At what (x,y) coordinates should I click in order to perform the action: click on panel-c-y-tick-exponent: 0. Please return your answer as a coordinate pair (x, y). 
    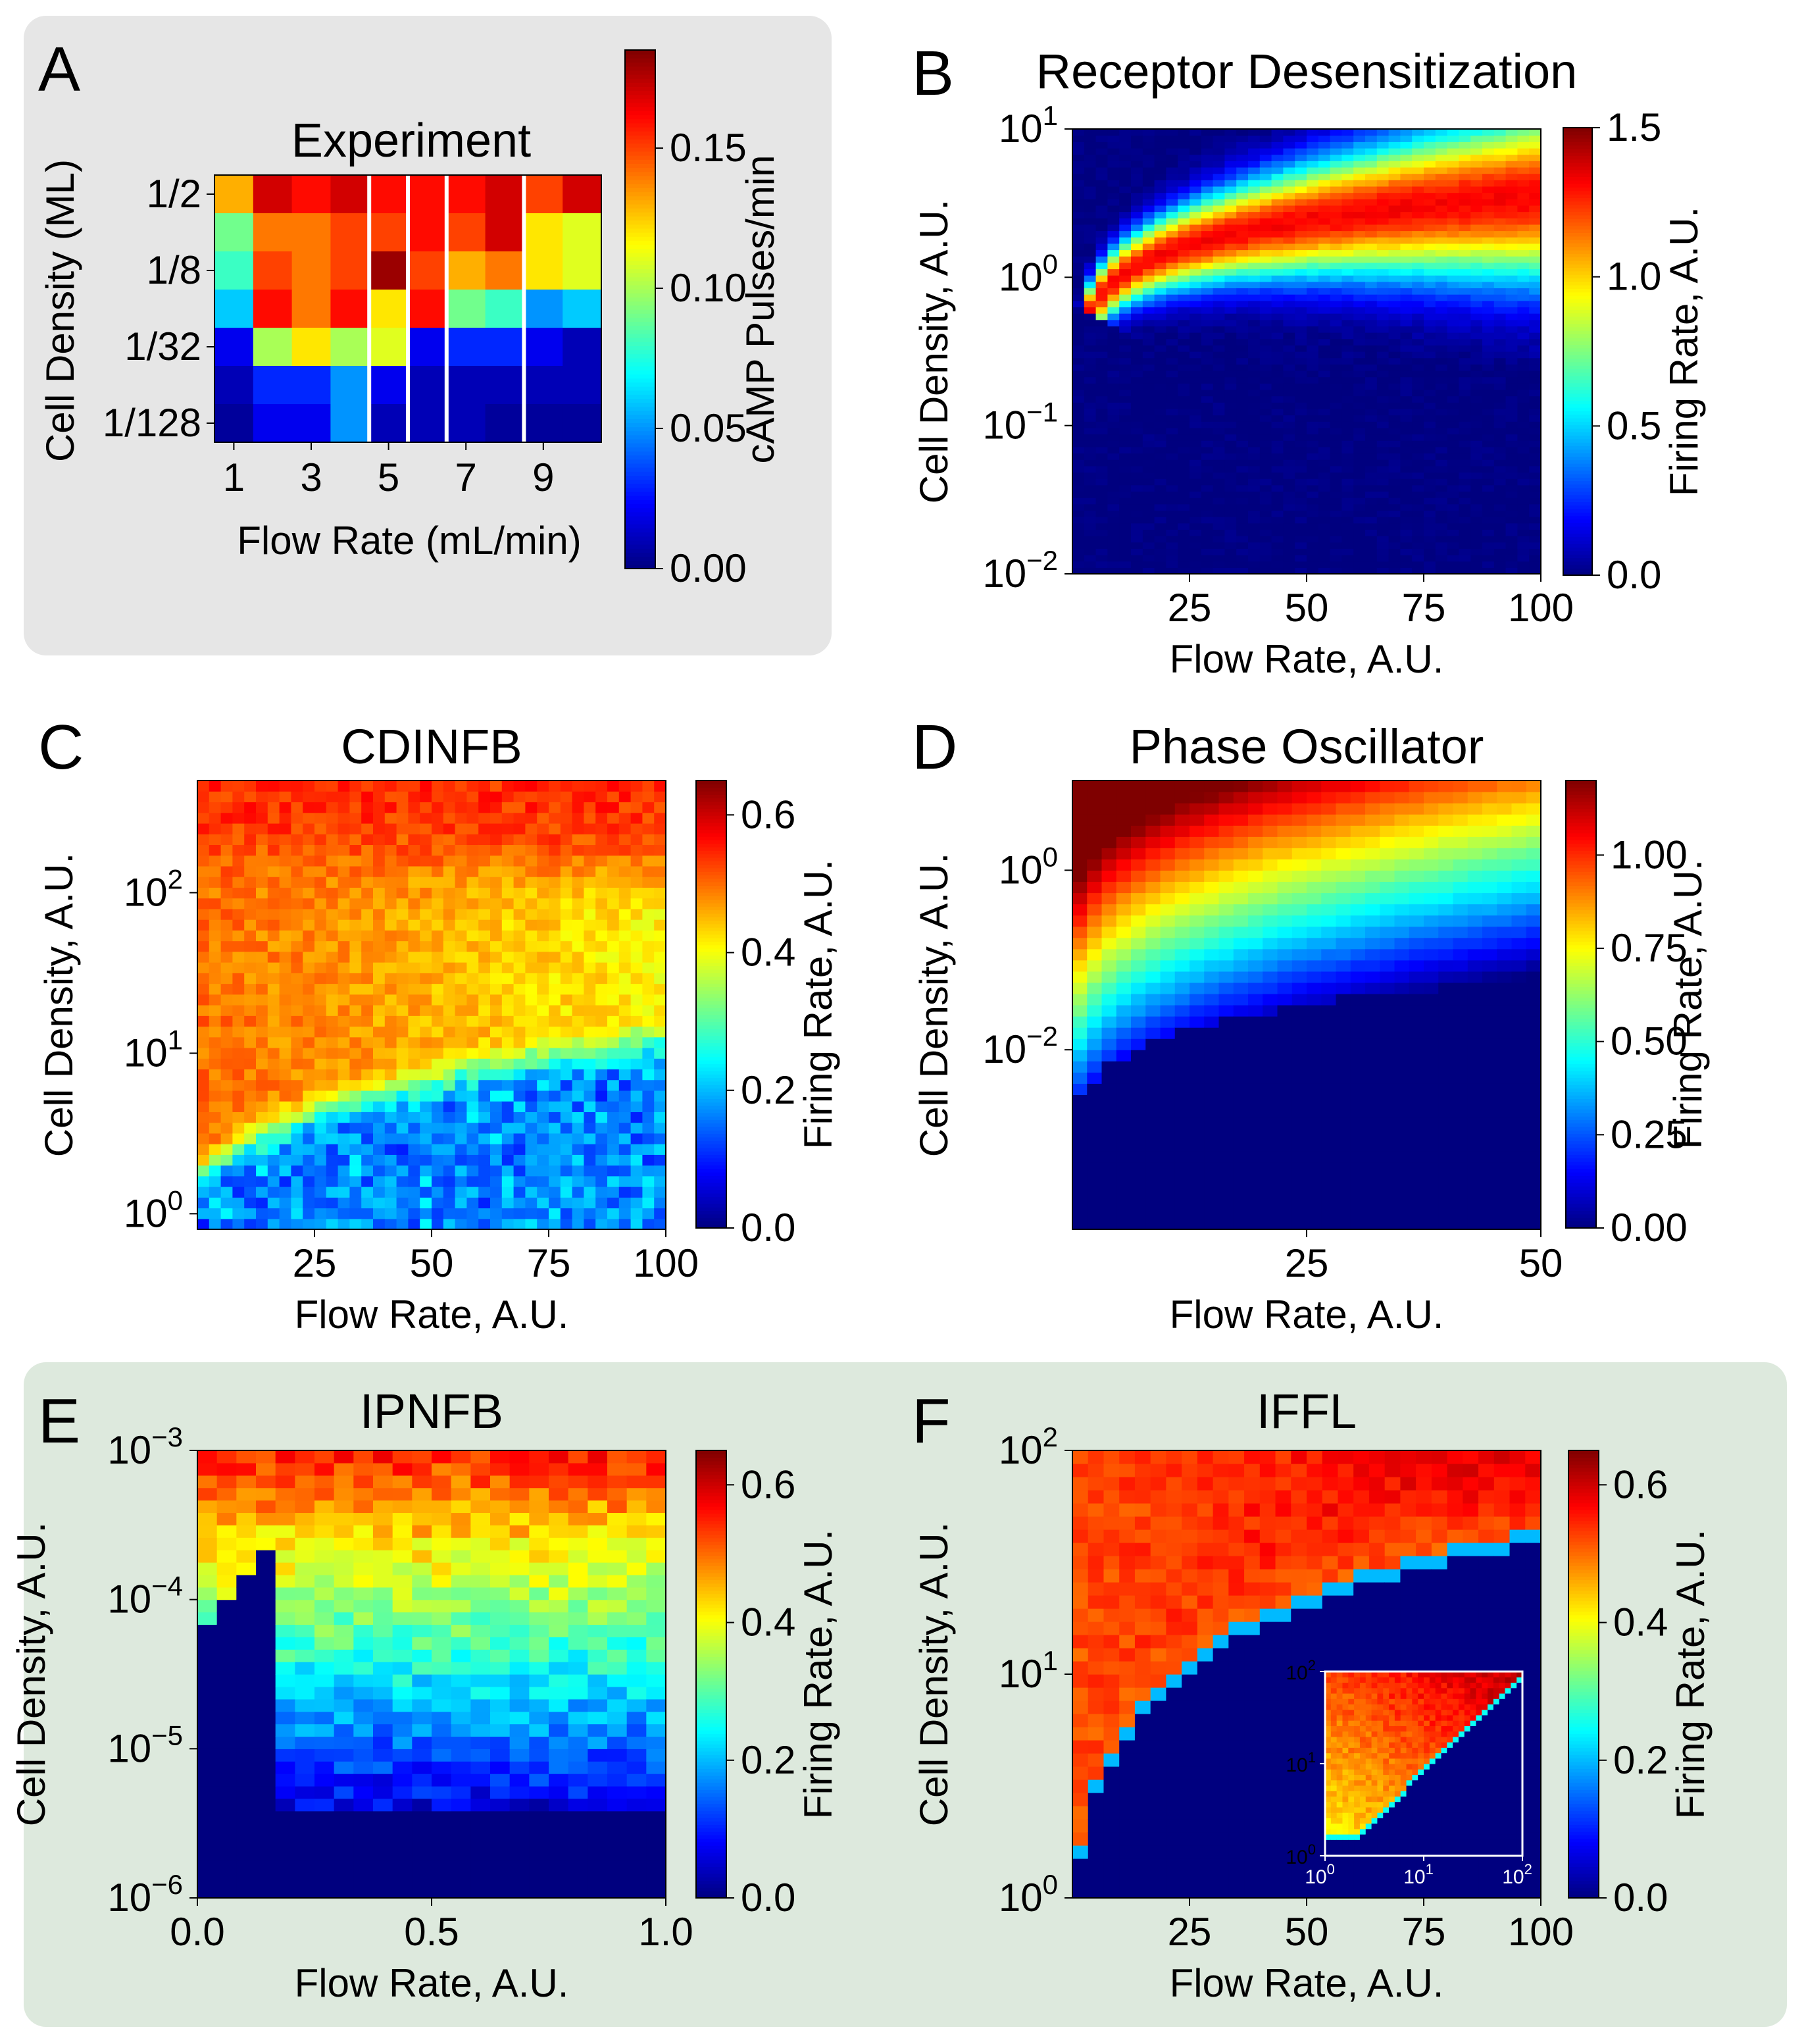
    Looking at the image, I should click on (175, 1200).